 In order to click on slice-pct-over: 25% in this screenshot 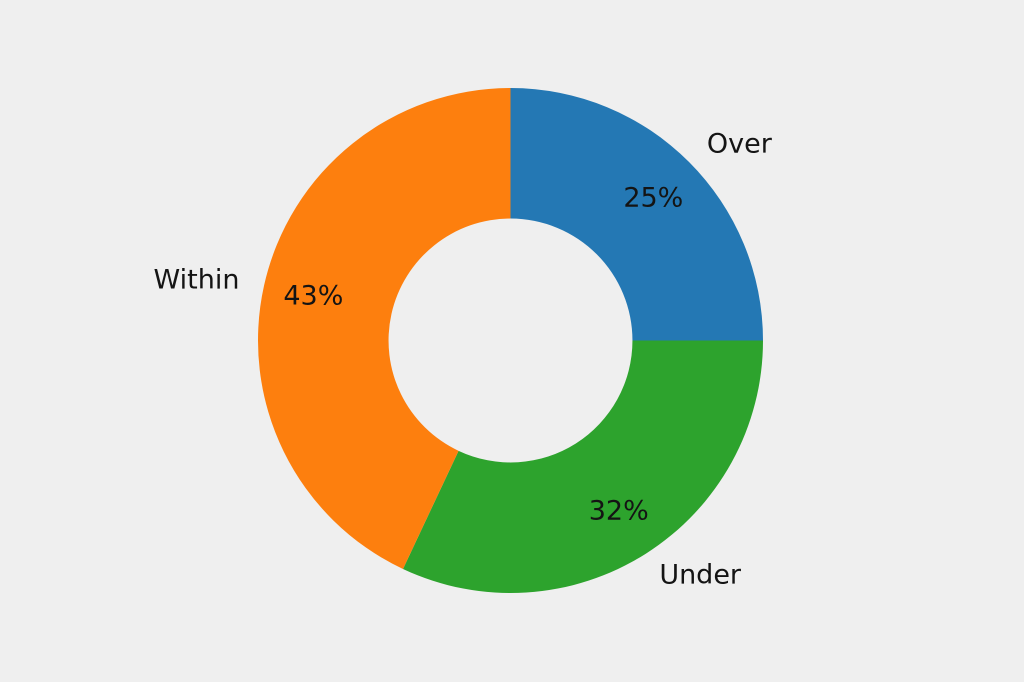, I will do `click(653, 198)`.